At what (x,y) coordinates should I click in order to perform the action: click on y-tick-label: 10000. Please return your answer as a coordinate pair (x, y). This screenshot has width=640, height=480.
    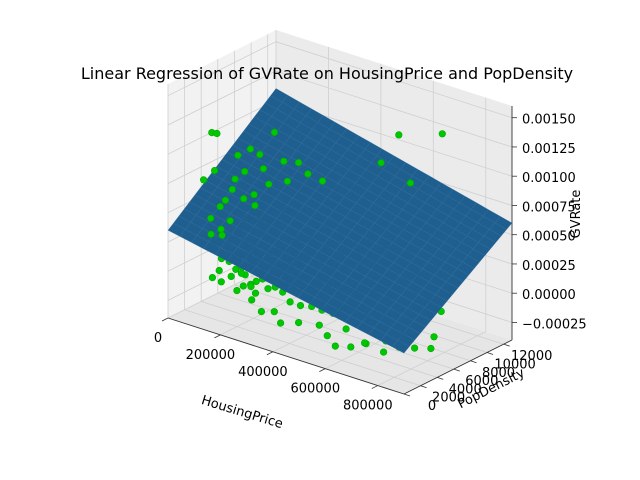
    Looking at the image, I should click on (514, 365).